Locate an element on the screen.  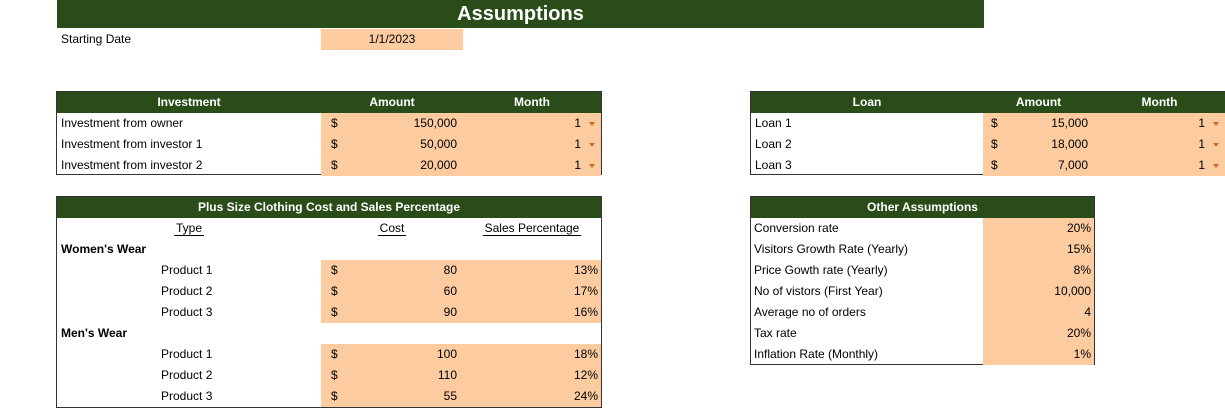
product-cost-input: 80 is located at coordinates (407, 270).